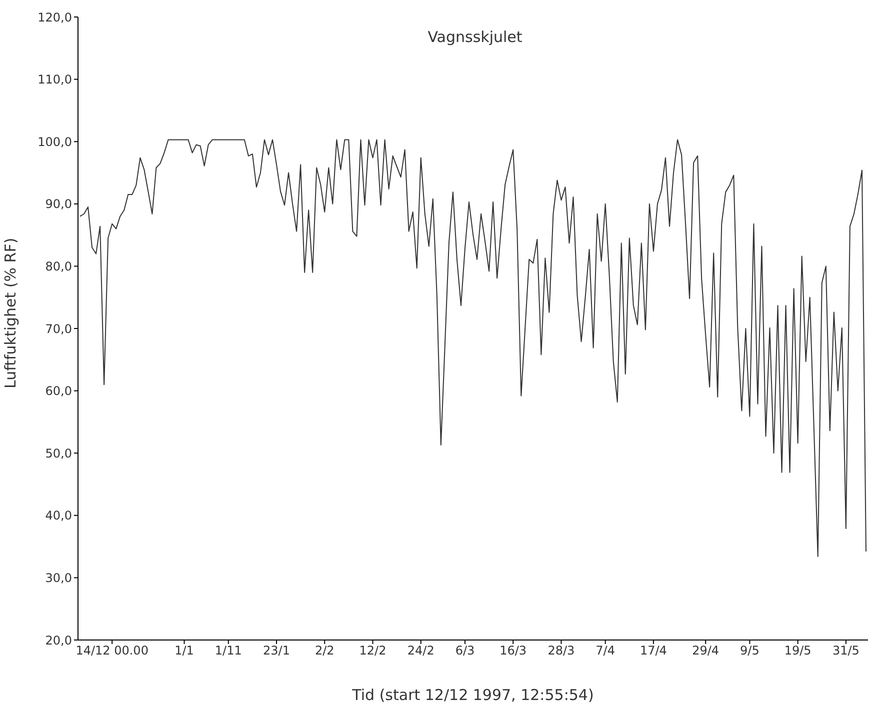 Image resolution: width=870 pixels, height=715 pixels. I want to click on x-tick-label: 19/5, so click(798, 651).